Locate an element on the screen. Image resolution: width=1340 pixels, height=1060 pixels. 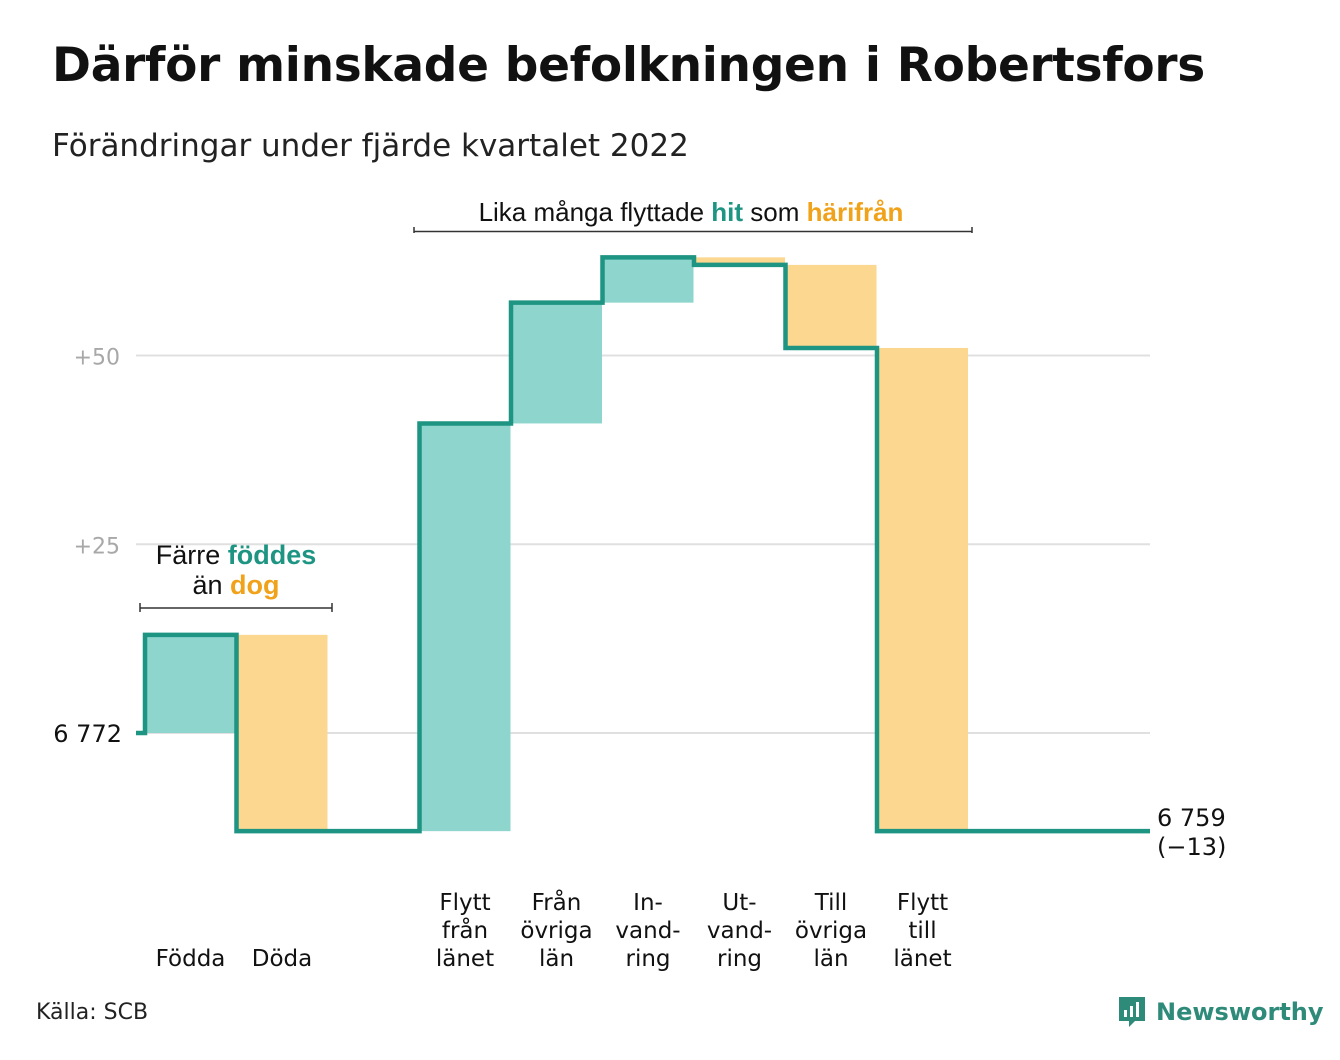
migration-annotation: Lika många flyttade hit som härifrån is located at coordinates (691, 212).